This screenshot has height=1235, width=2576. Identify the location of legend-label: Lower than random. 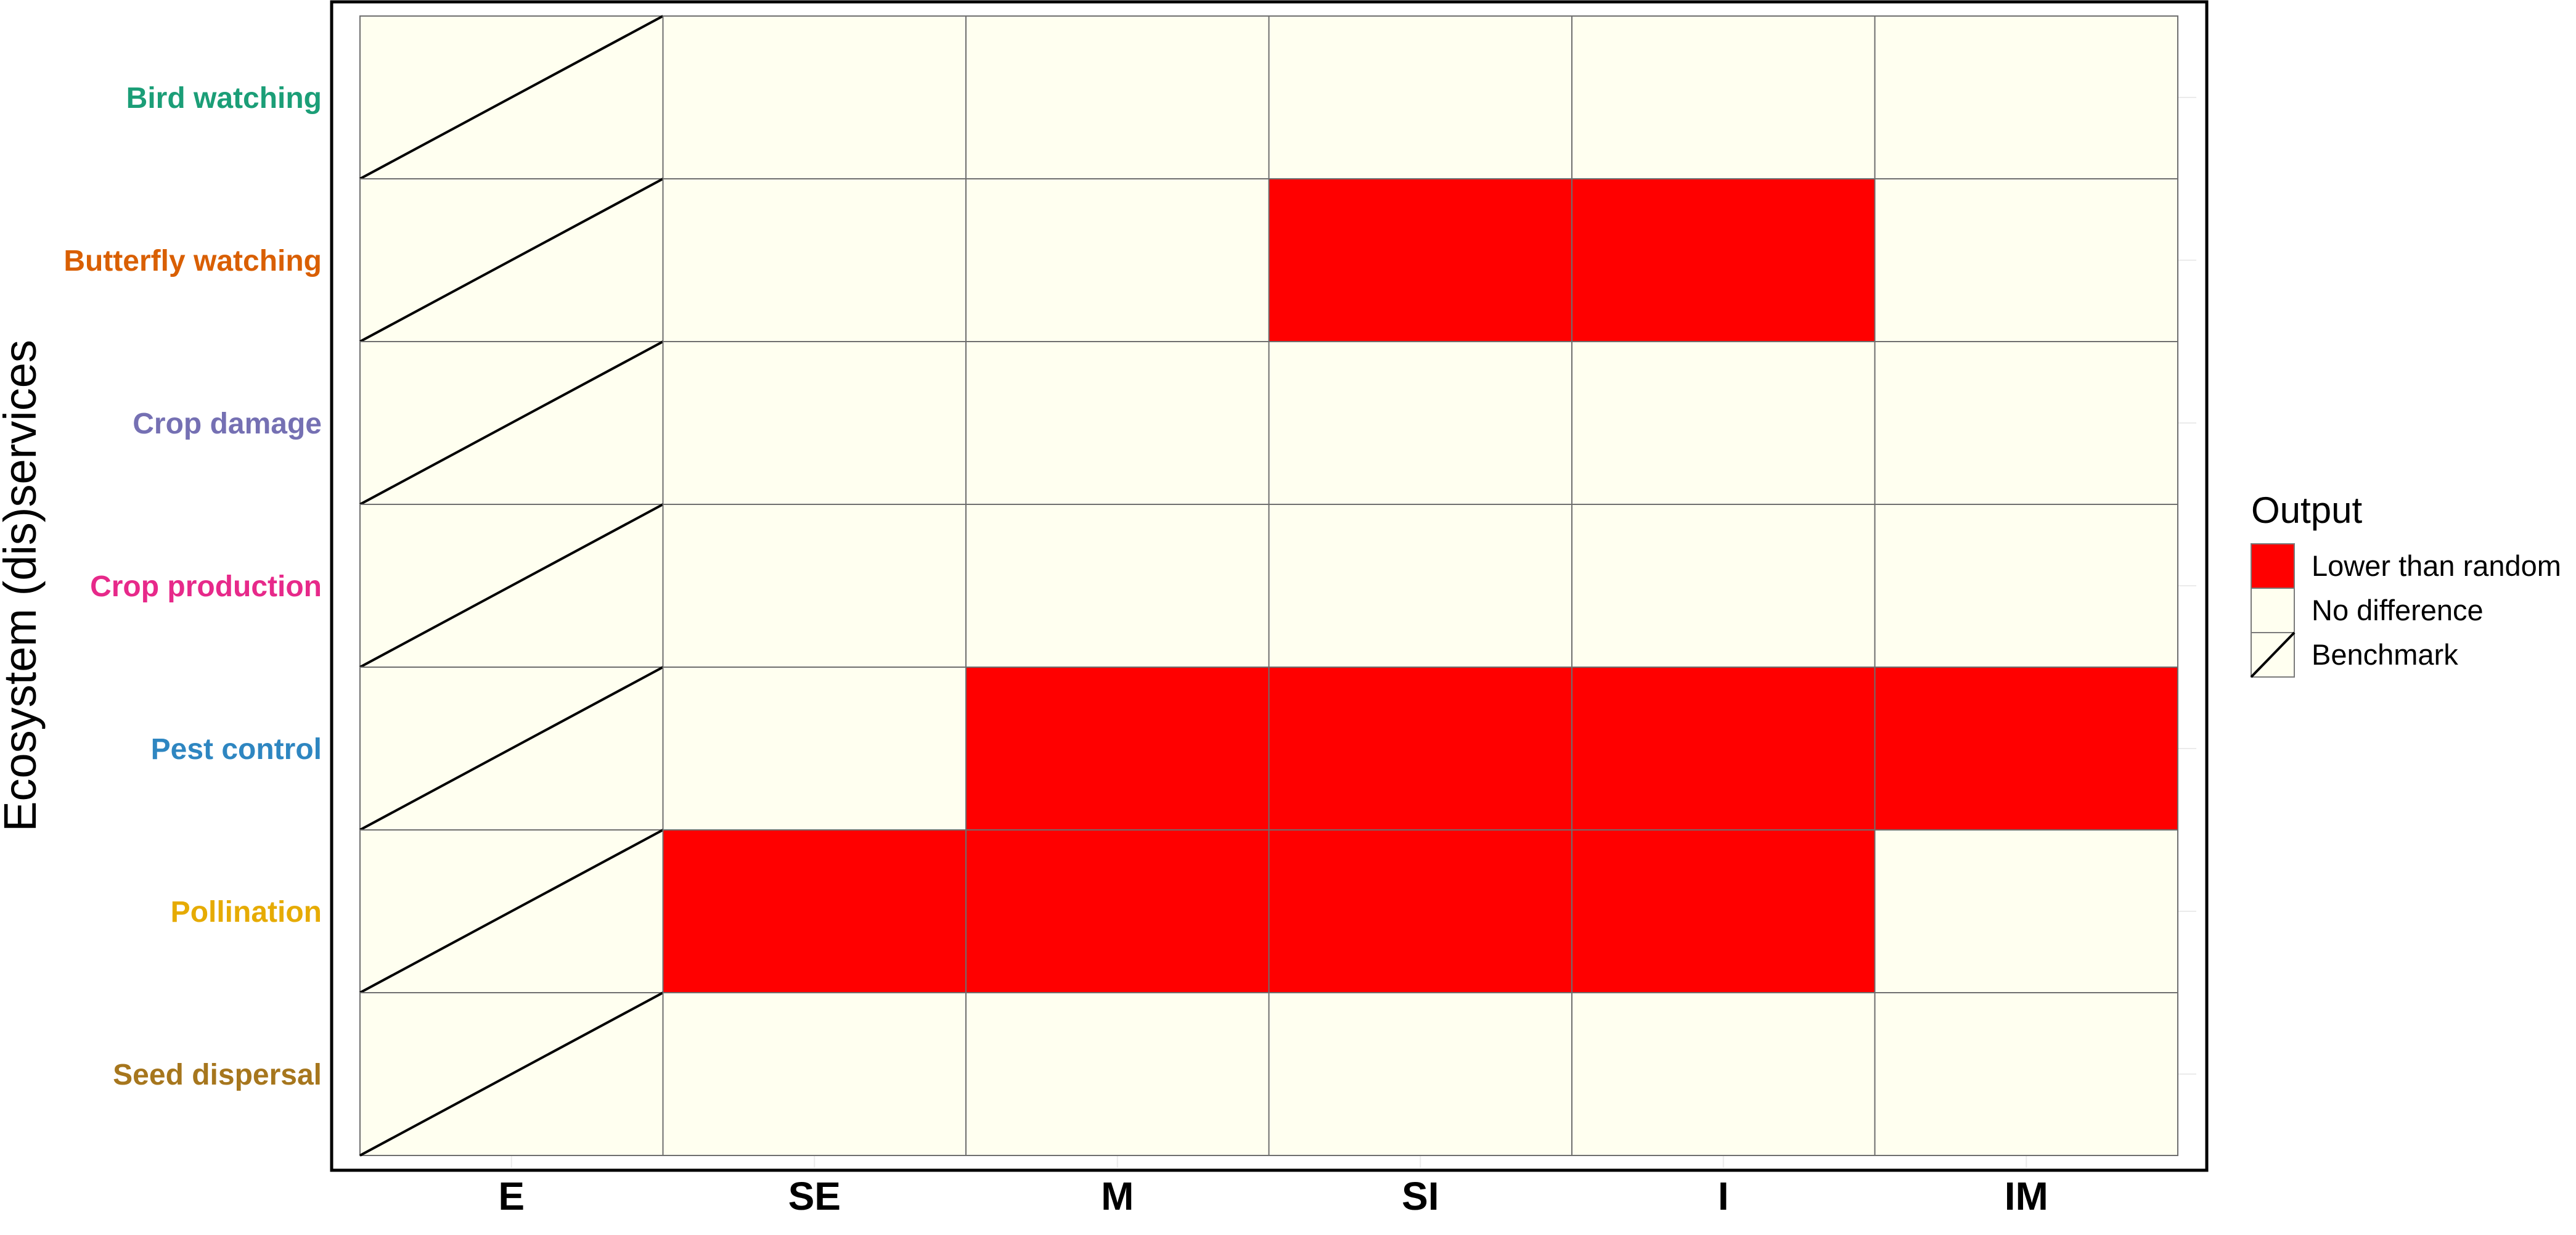
(2436, 565).